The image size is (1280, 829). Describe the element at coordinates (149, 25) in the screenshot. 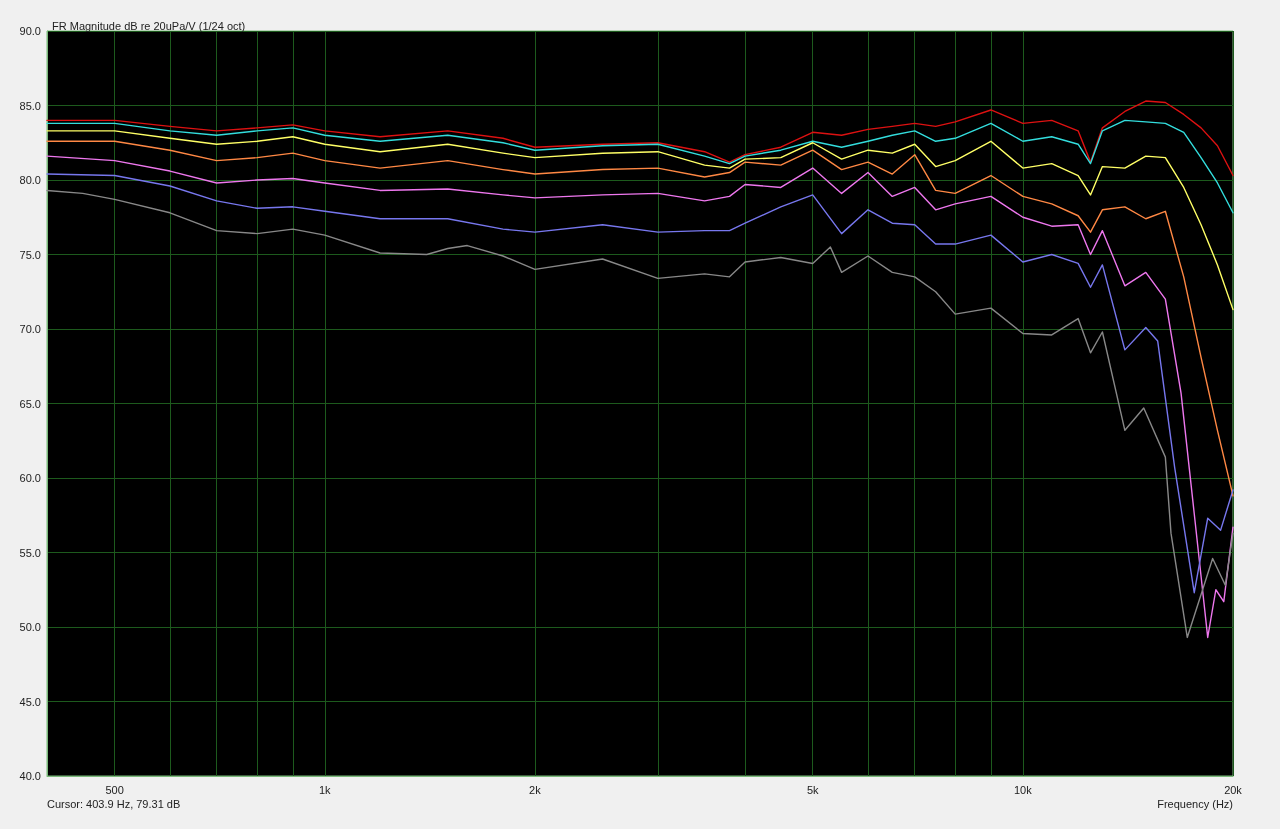

I see `chart-title: FR Magnitude dB re 20uPa/V (1/24 oct)` at that location.